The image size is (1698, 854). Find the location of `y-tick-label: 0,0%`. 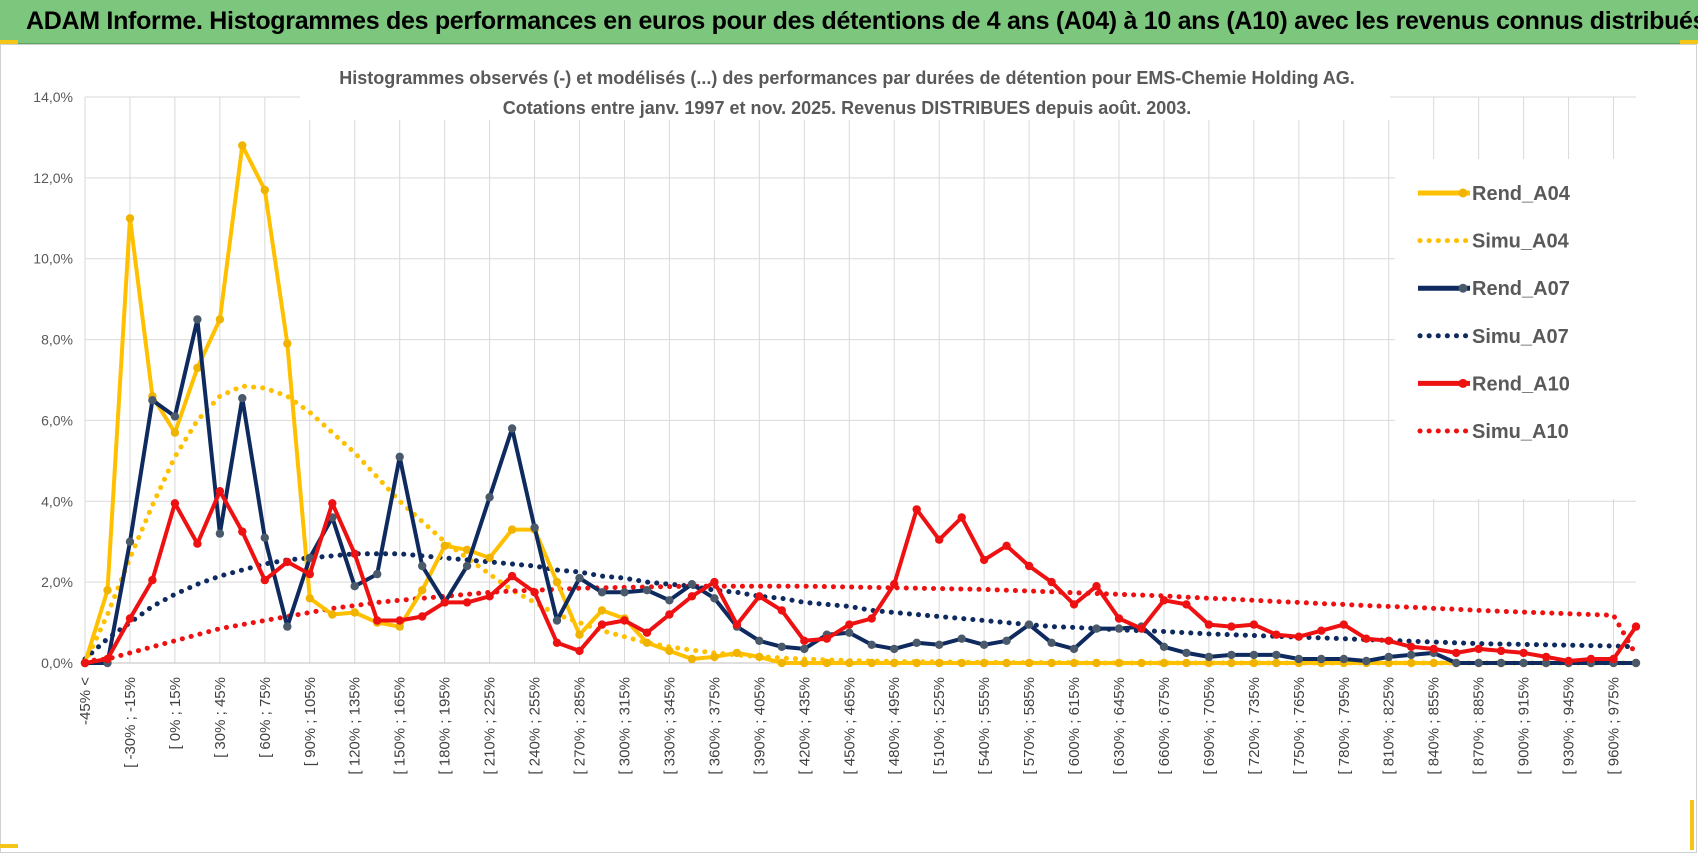

y-tick-label: 0,0% is located at coordinates (57, 663).